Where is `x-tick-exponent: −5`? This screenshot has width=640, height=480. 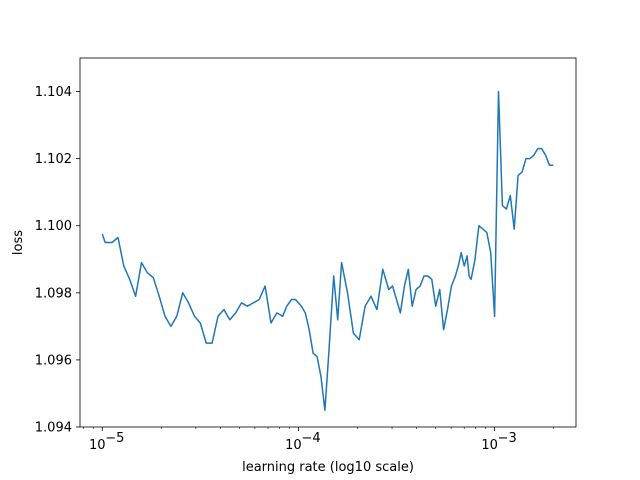
x-tick-exponent: −5 is located at coordinates (114, 438).